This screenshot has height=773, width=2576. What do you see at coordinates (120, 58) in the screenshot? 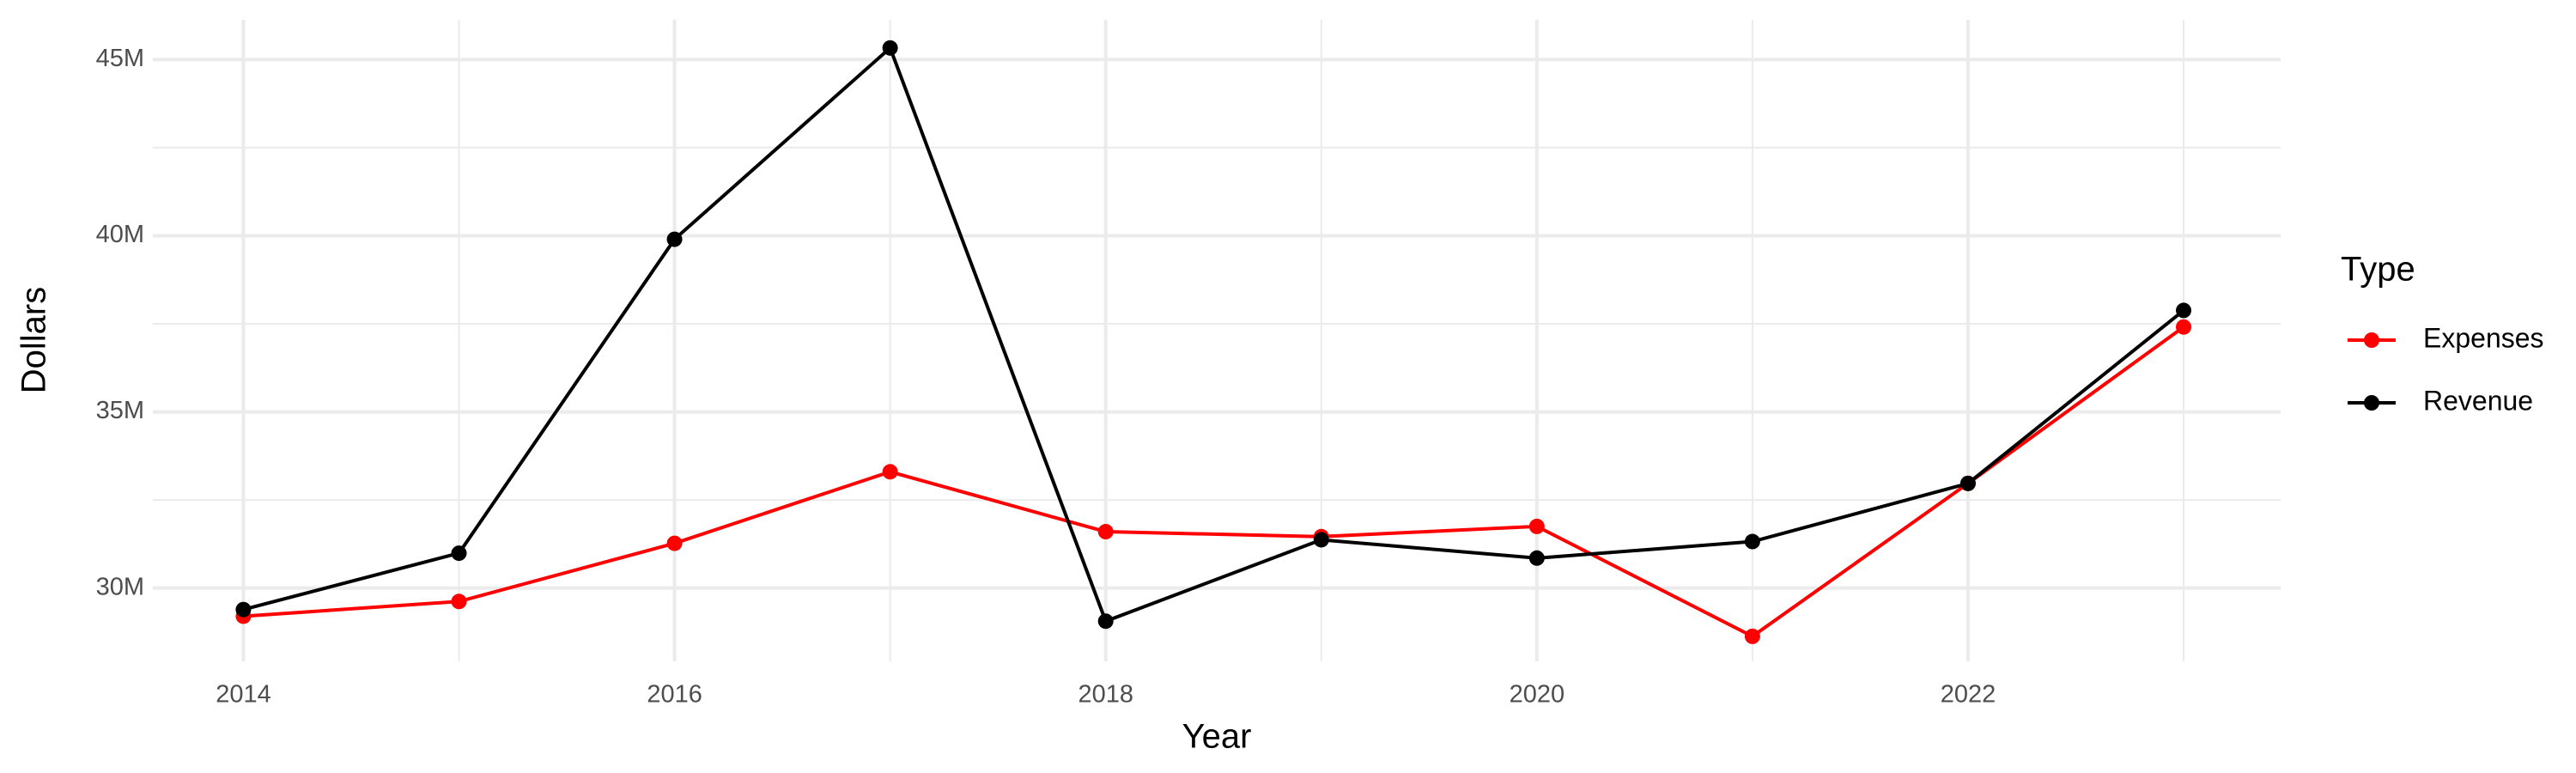
I see `y-tick-label: 45M` at bounding box center [120, 58].